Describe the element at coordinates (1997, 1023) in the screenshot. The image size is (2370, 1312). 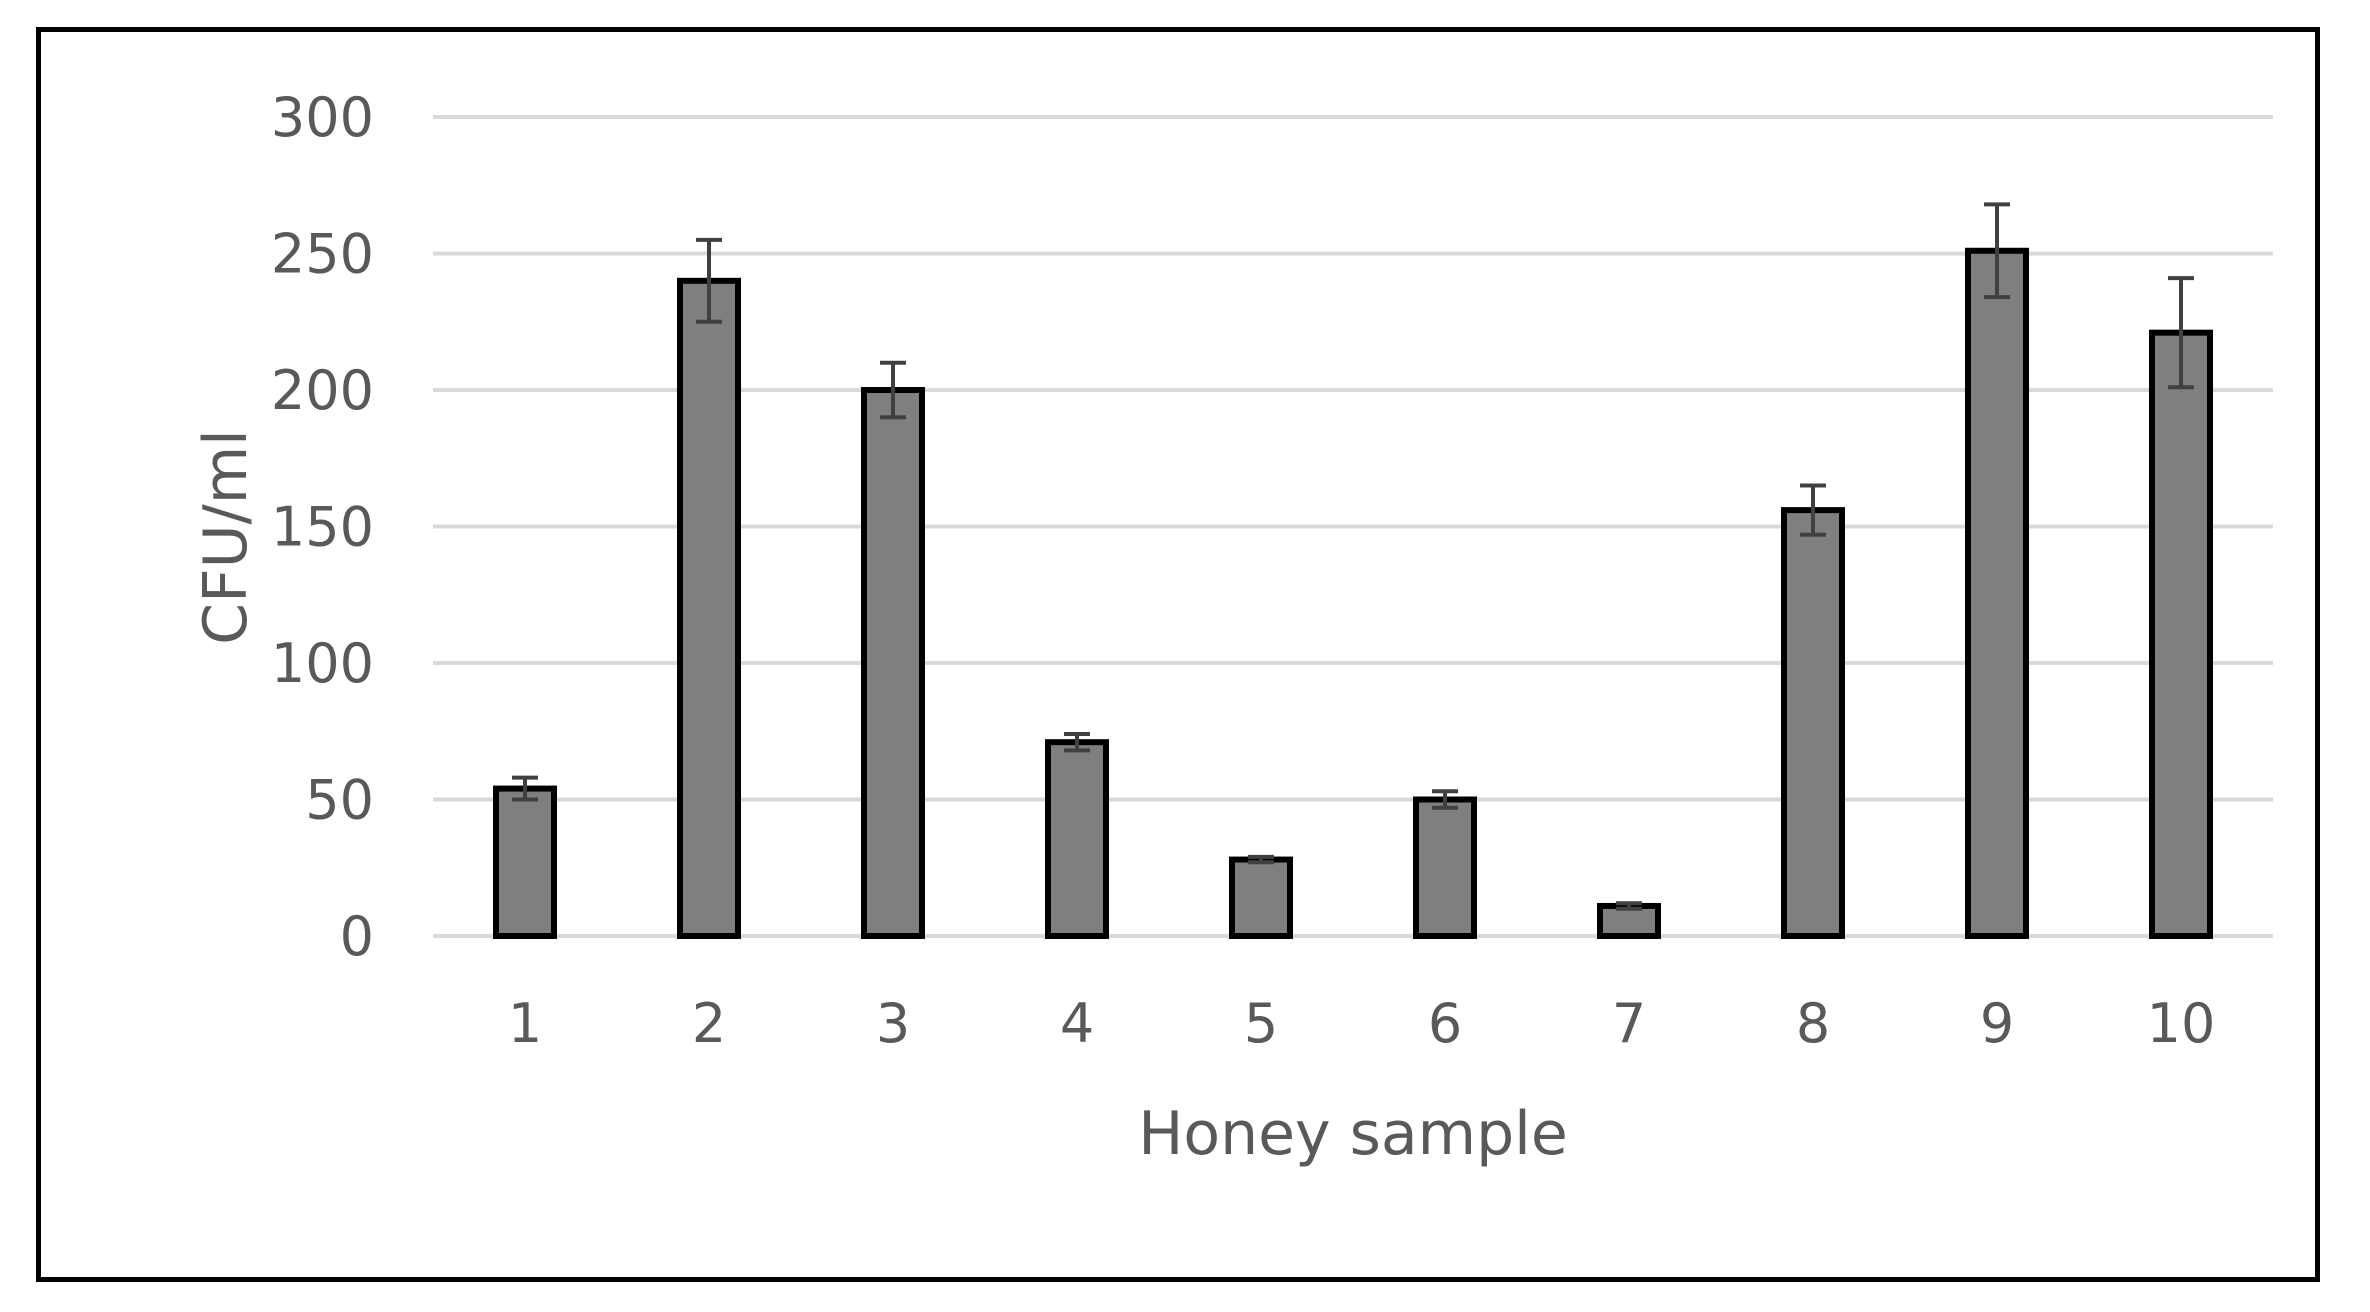
I see `x-tick-label: 9` at that location.